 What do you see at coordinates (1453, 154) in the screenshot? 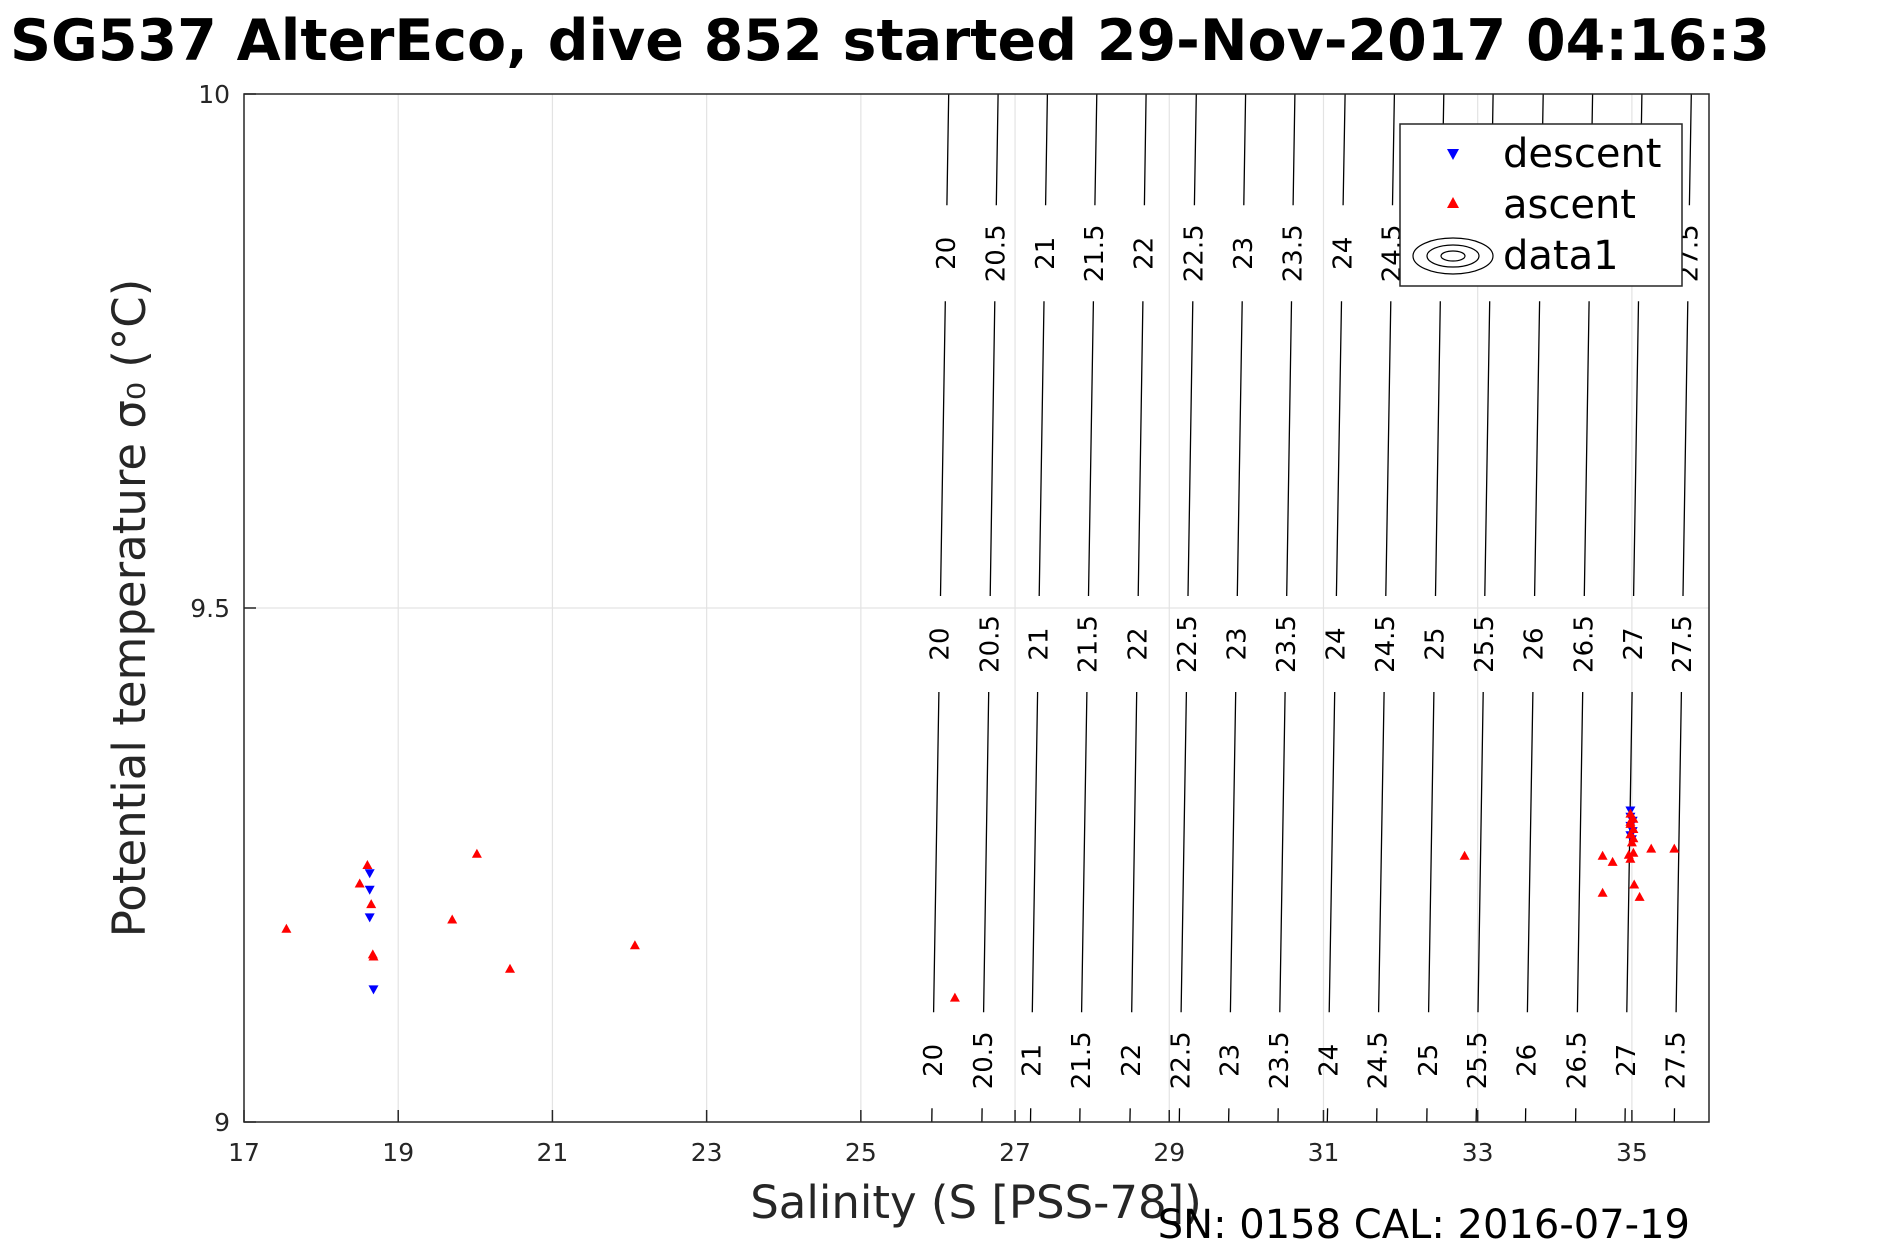
I see `legend-descent-marker` at bounding box center [1453, 154].